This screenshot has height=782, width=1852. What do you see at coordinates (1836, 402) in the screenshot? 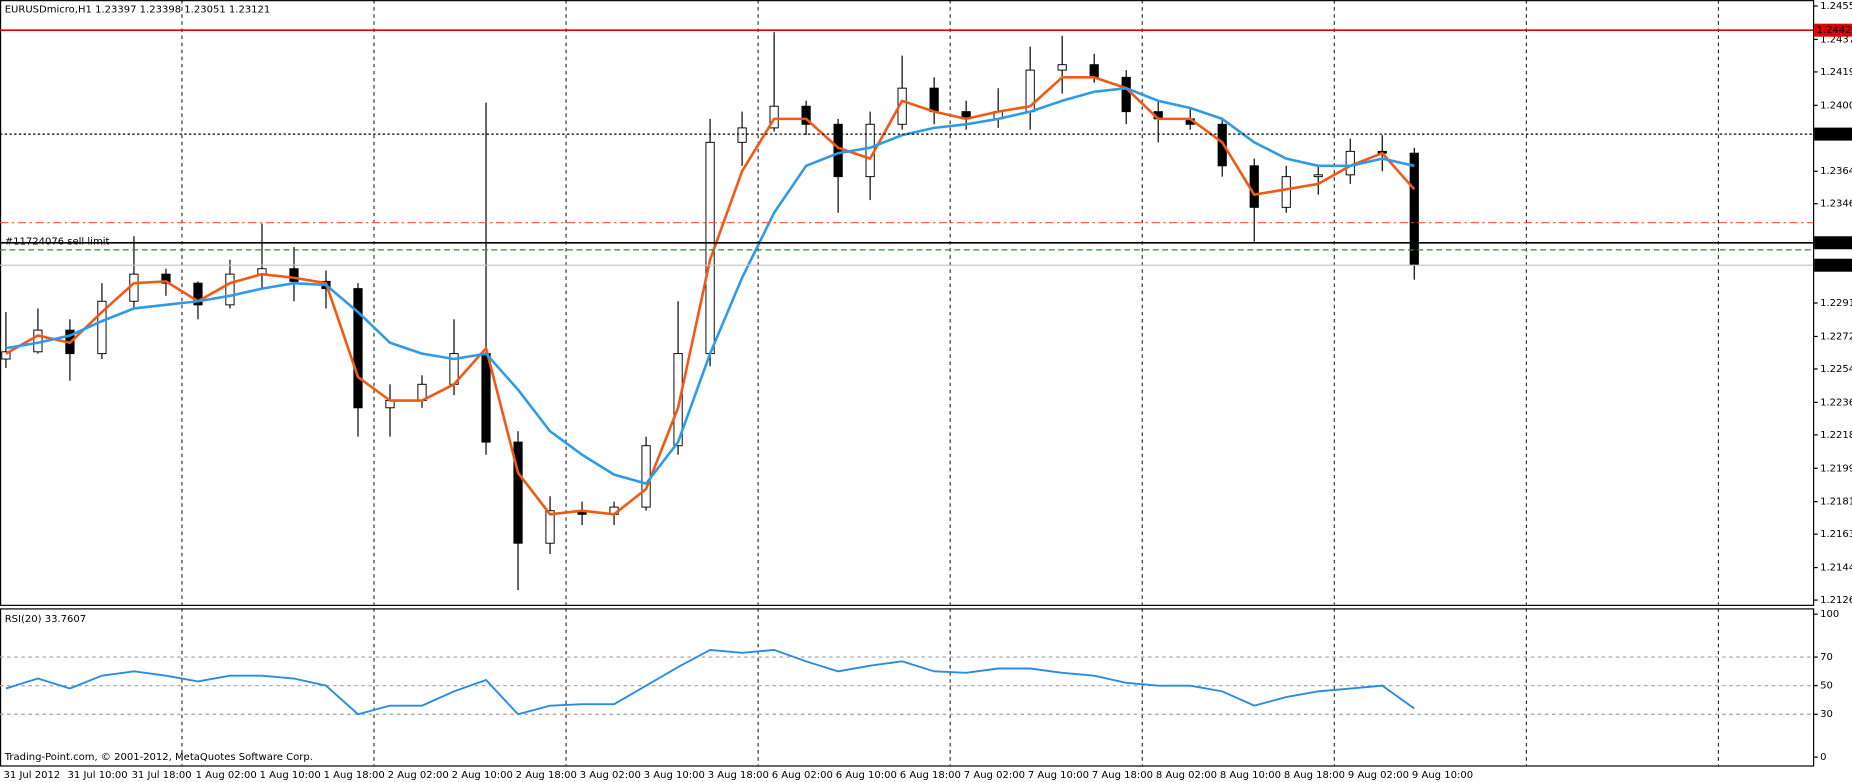
I see `y-tick-label: 1.22360` at bounding box center [1836, 402].